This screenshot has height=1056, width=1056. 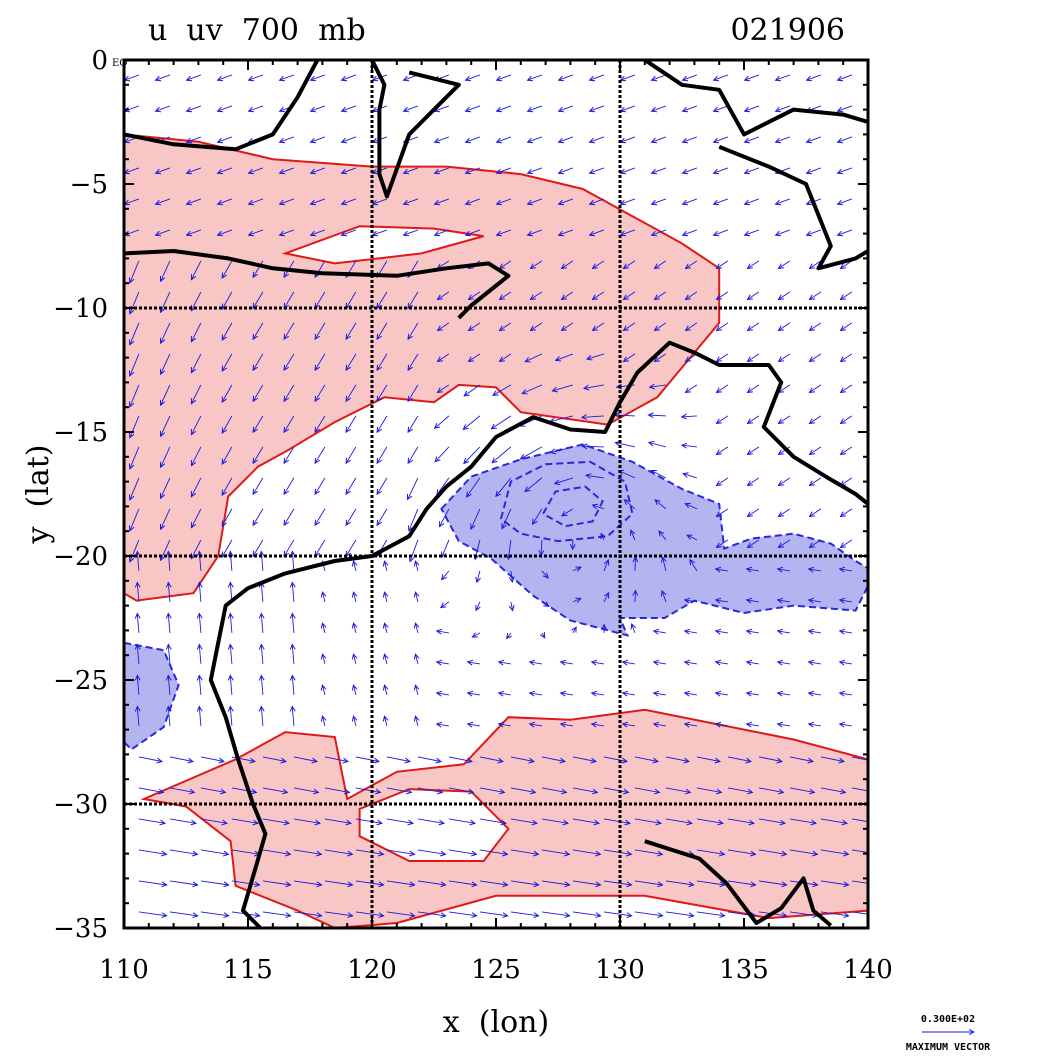 I want to click on y-tick-label: −20, so click(x=80, y=557).